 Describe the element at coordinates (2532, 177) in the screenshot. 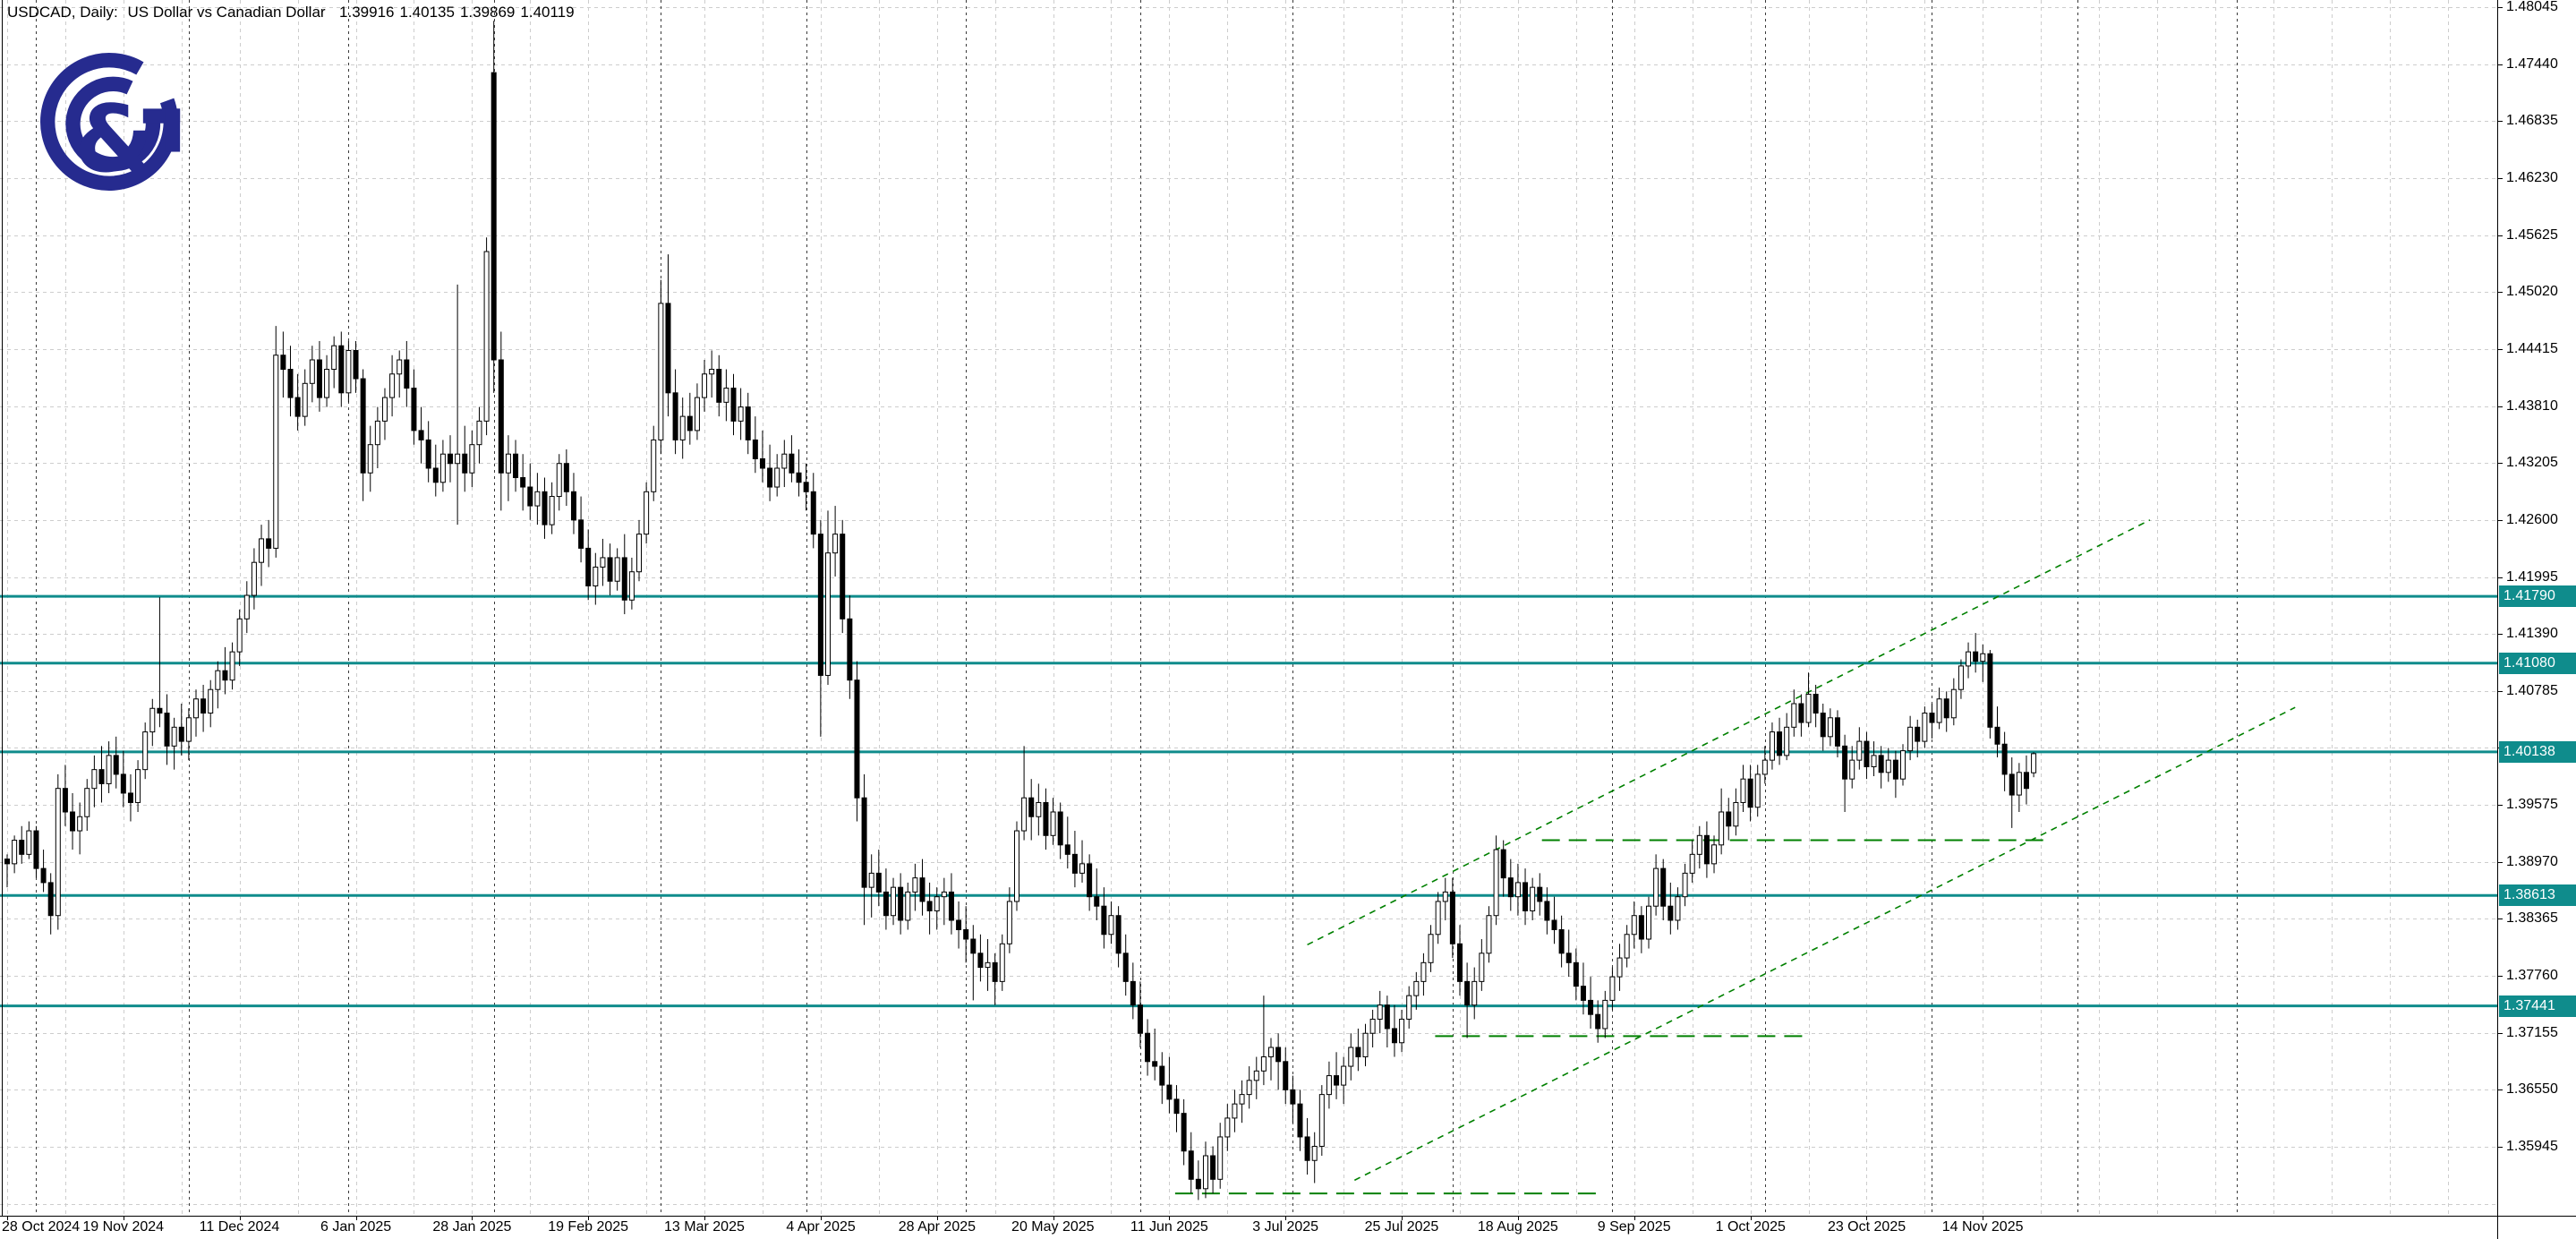

I see `price-axis-label: 1.46230` at that location.